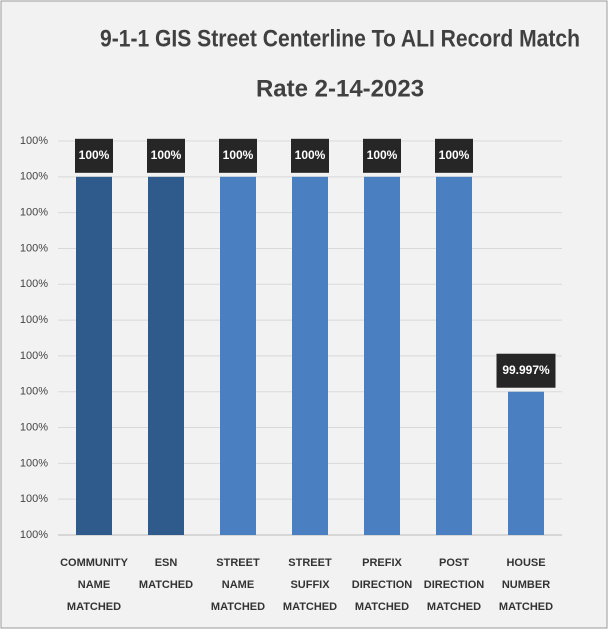 Image resolution: width=610 pixels, height=636 pixels. What do you see at coordinates (310, 585) in the screenshot?
I see `x-tick-label: SUFFIX` at bounding box center [310, 585].